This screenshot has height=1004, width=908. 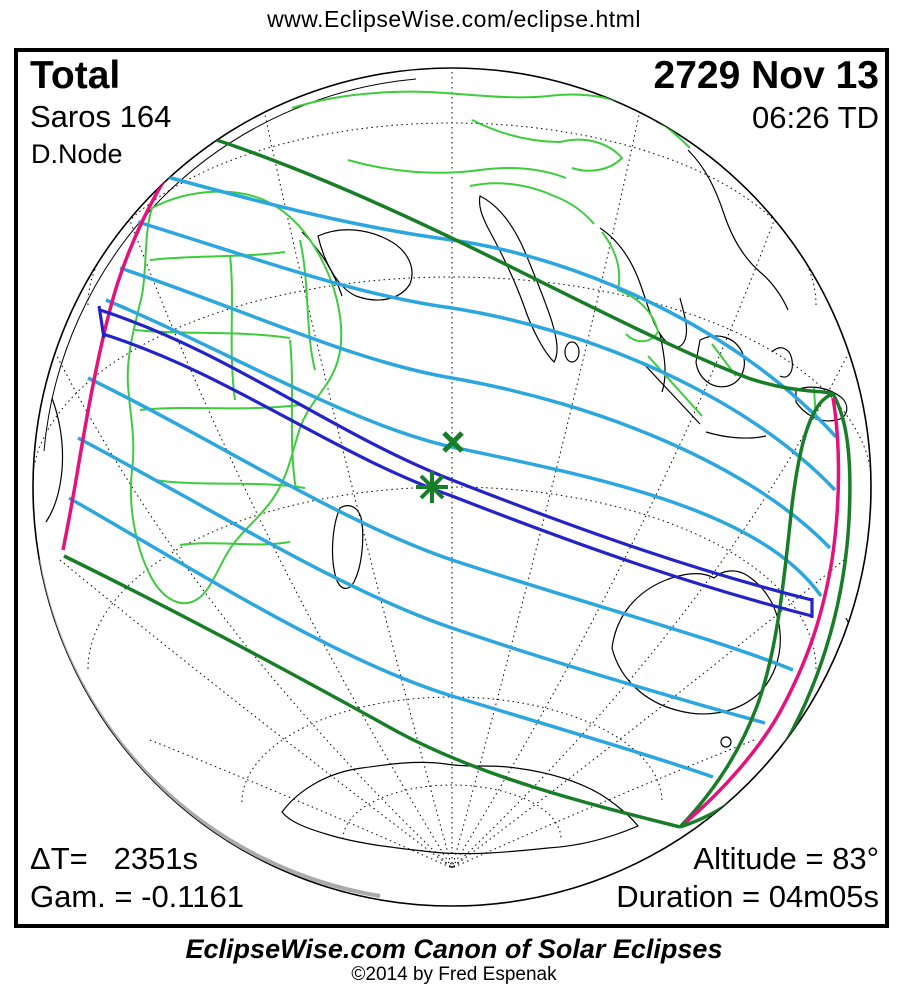 I want to click on altitude-value: Altitude = 83°, so click(x=786, y=858).